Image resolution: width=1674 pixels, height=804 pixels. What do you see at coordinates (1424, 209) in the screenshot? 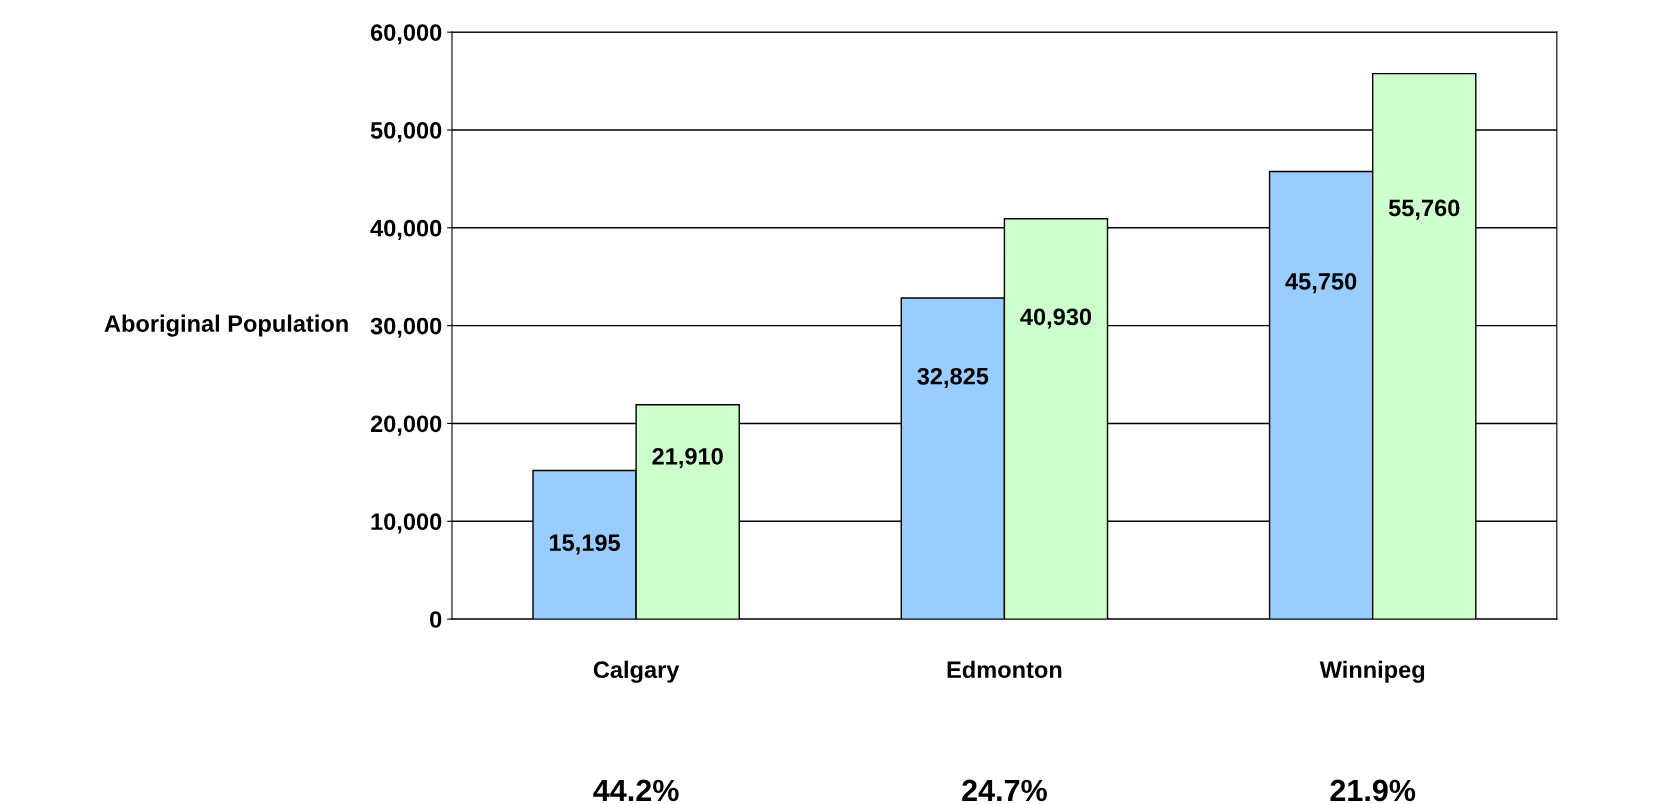
I see `data-label: 55,760` at bounding box center [1424, 209].